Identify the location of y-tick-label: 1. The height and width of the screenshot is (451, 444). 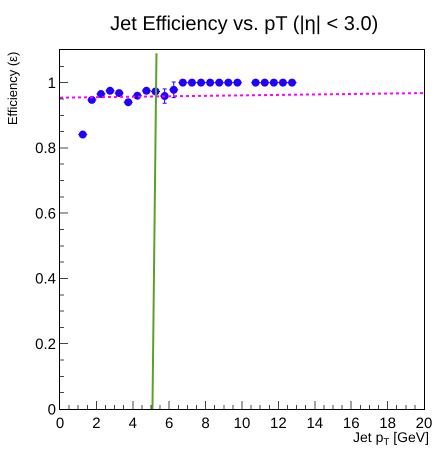
(52, 83).